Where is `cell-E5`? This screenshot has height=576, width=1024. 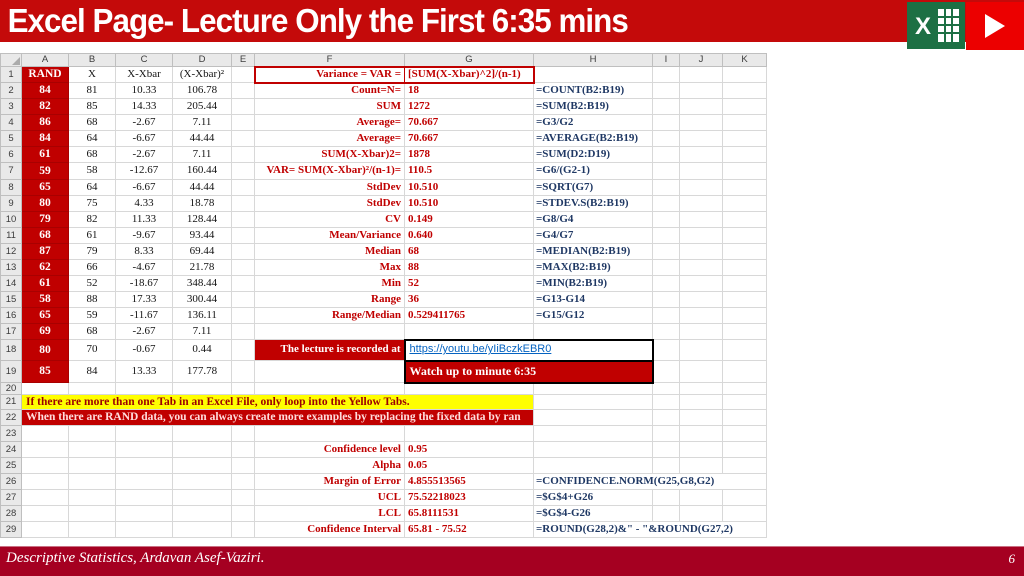 cell-E5 is located at coordinates (243, 138).